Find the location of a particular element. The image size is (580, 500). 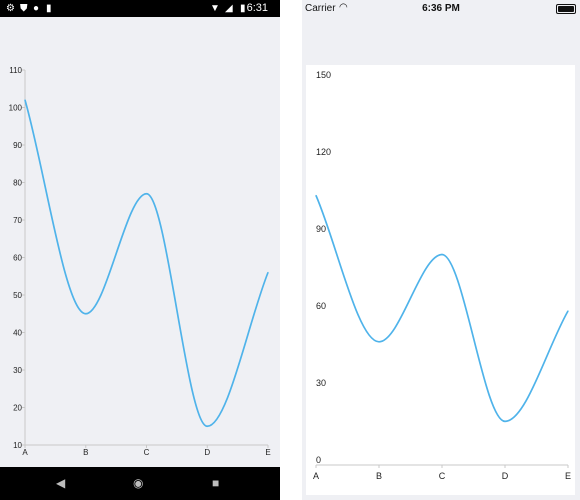

y-tick-label: 10 is located at coordinates (17, 445).